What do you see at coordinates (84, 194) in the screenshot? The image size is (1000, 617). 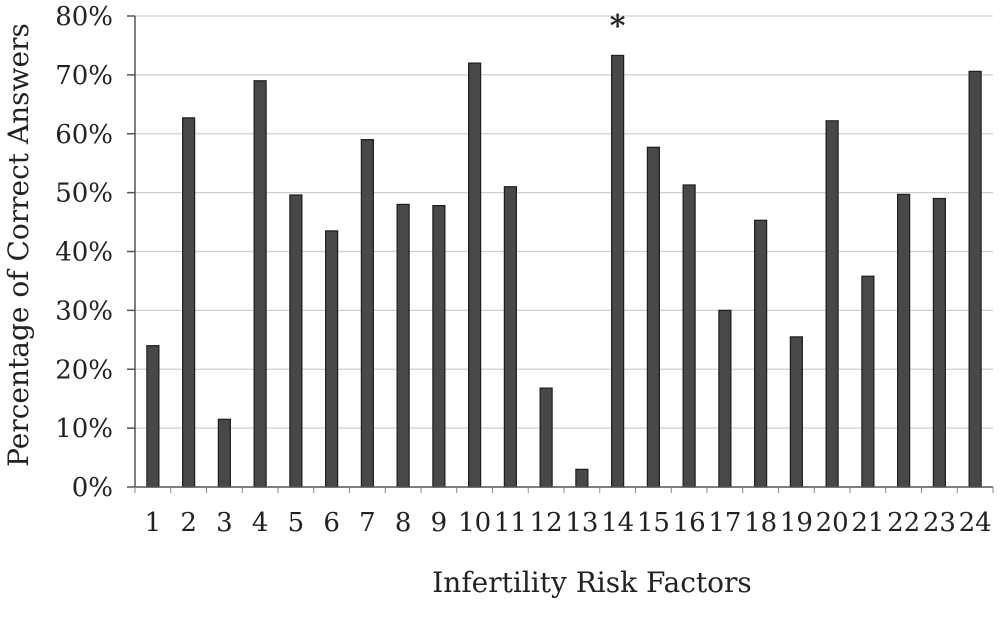 I see `y-tick-label: 50%` at bounding box center [84, 194].